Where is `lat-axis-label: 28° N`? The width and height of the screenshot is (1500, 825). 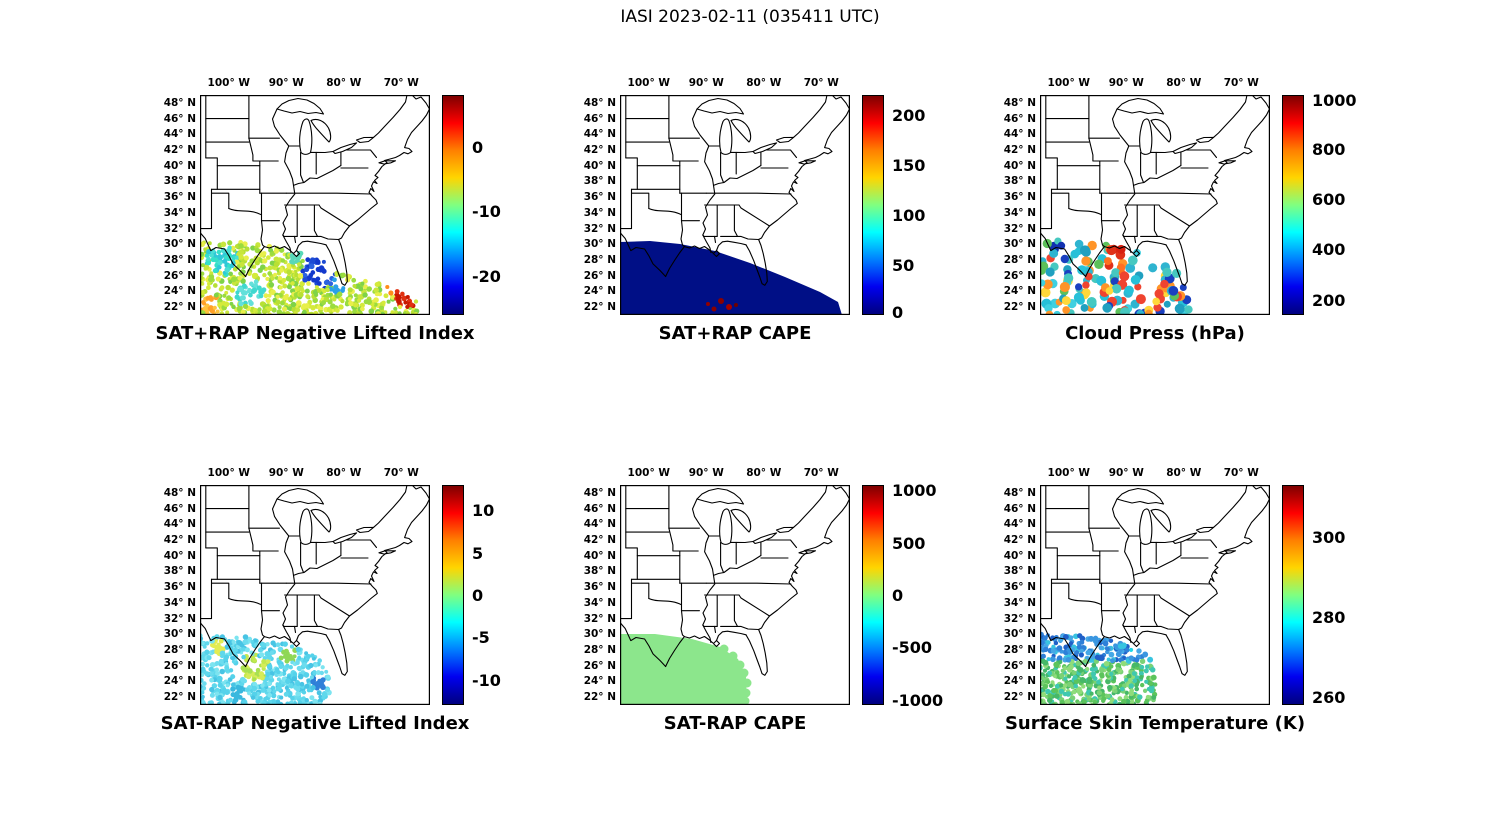 lat-axis-label: 28° N is located at coordinates (179, 260).